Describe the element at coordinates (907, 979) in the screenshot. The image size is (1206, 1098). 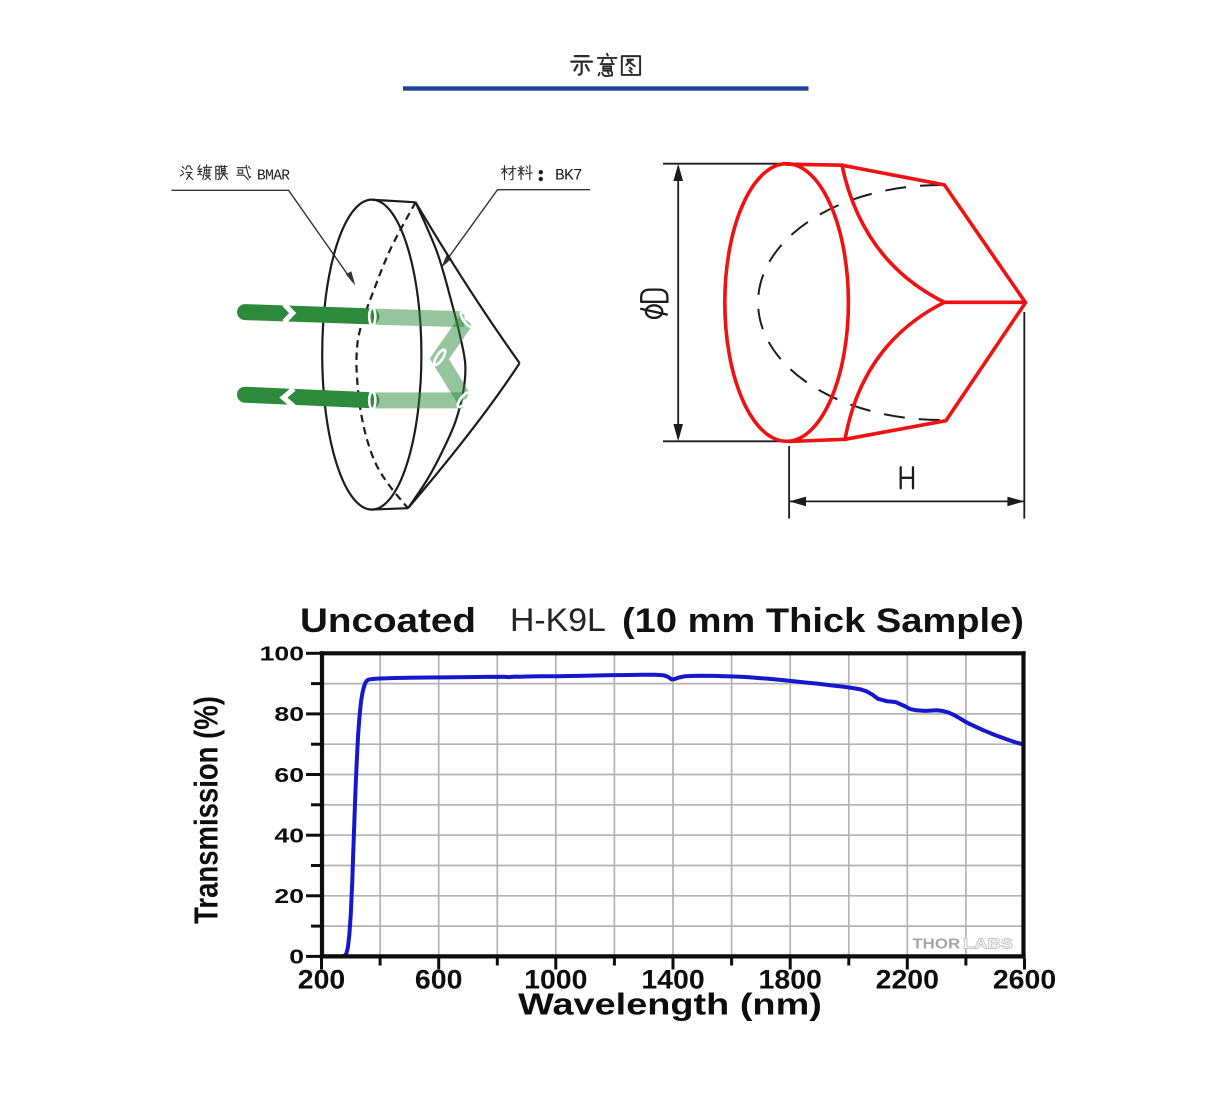
I see `svg-text: 2200` at that location.